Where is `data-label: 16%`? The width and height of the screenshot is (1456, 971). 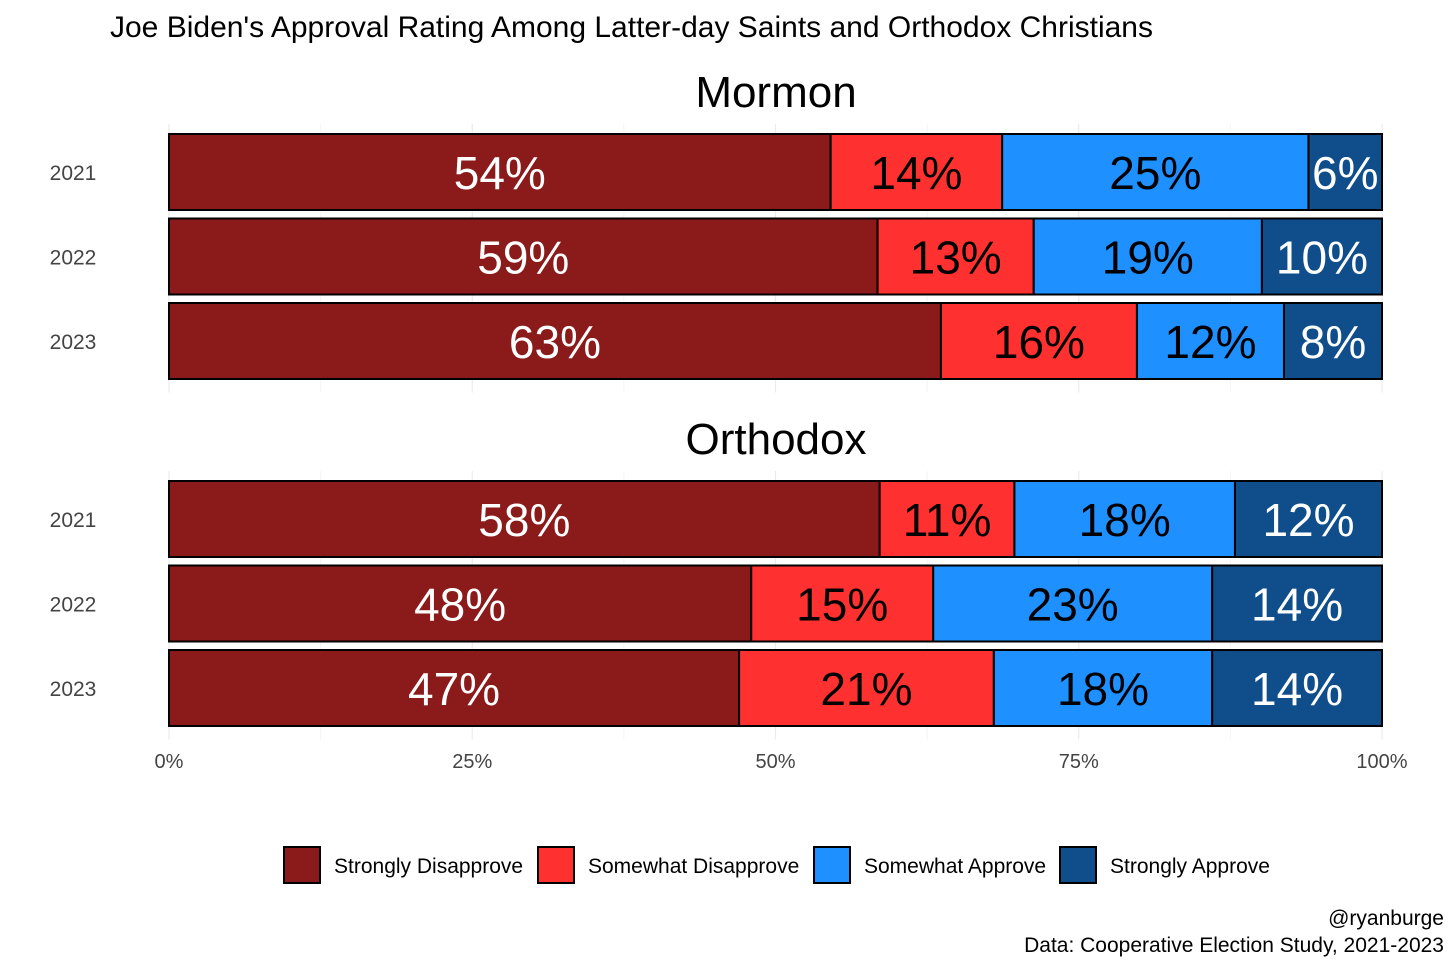 data-label: 16% is located at coordinates (1039, 342).